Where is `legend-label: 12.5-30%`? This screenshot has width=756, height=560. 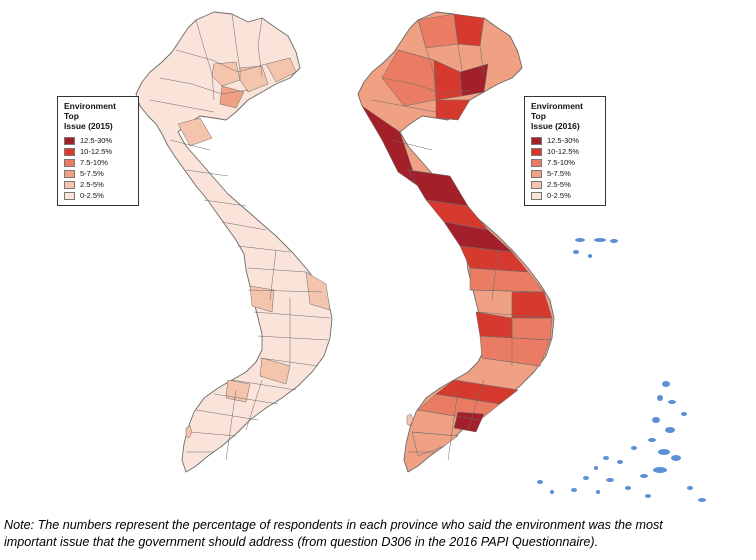 legend-label: 12.5-30% is located at coordinates (563, 140).